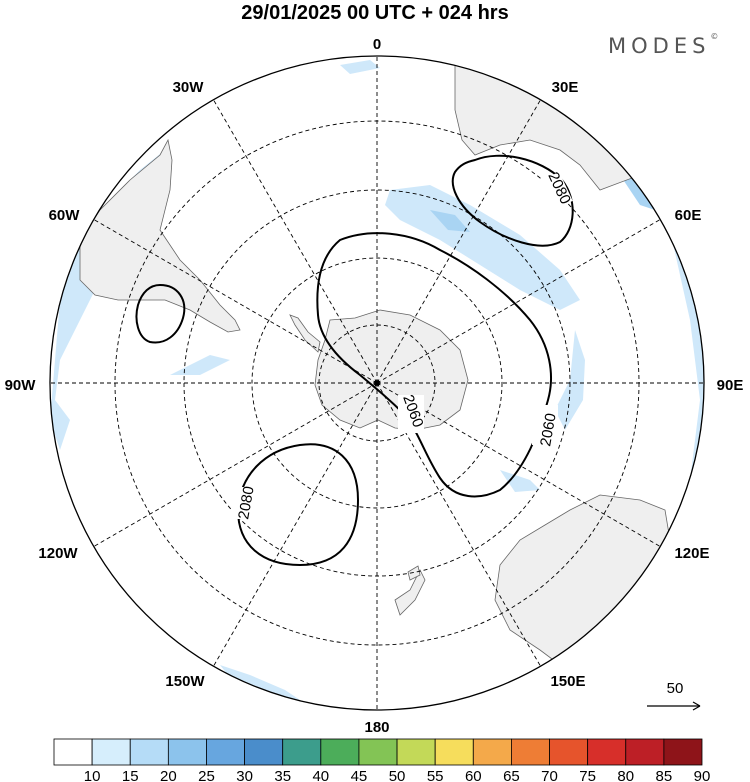 The height and width of the screenshot is (782, 750). Describe the element at coordinates (305, 333) in the screenshot. I see `antarctic-peninsula` at that location.